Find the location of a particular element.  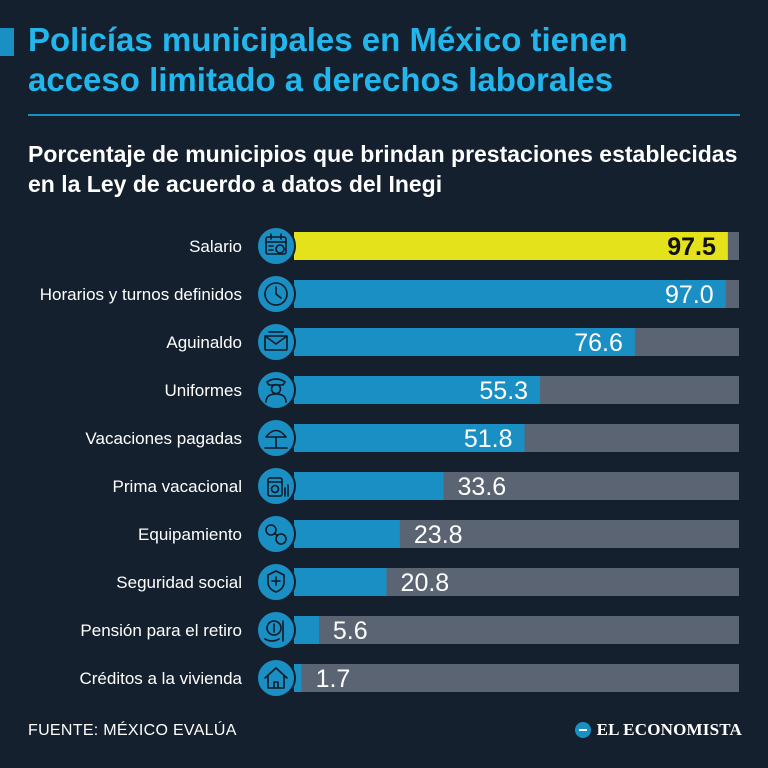

bar-row: Uniformes 55.3 is located at coordinates (452, 390).